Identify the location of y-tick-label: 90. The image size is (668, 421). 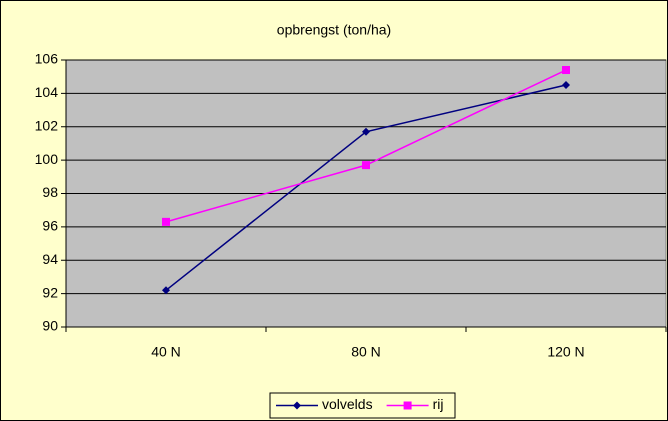
(50, 326).